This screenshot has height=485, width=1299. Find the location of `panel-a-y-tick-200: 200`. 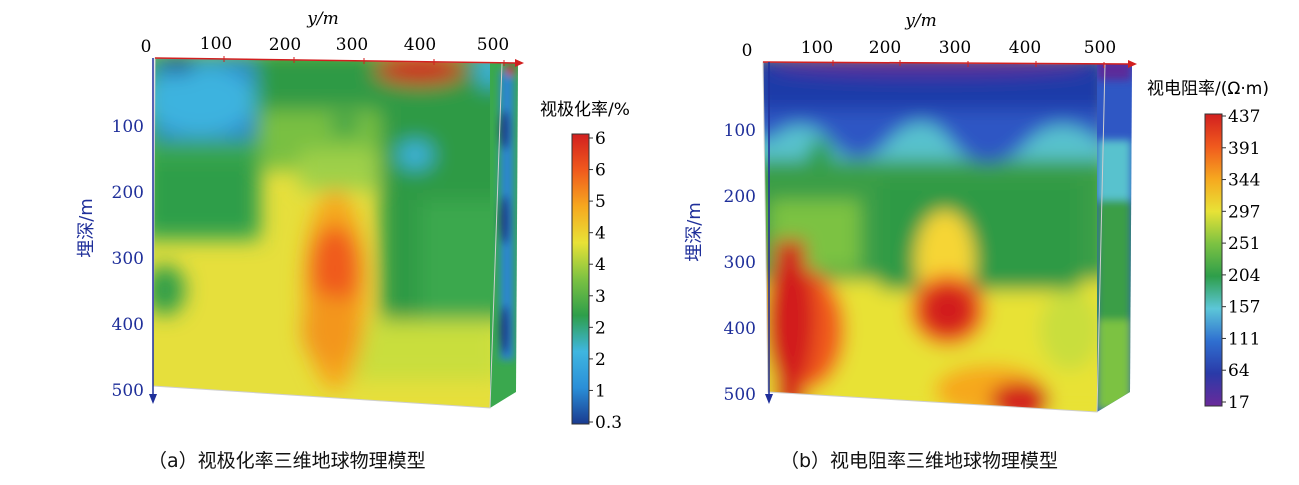

panel-a-y-tick-200: 200 is located at coordinates (128, 193).